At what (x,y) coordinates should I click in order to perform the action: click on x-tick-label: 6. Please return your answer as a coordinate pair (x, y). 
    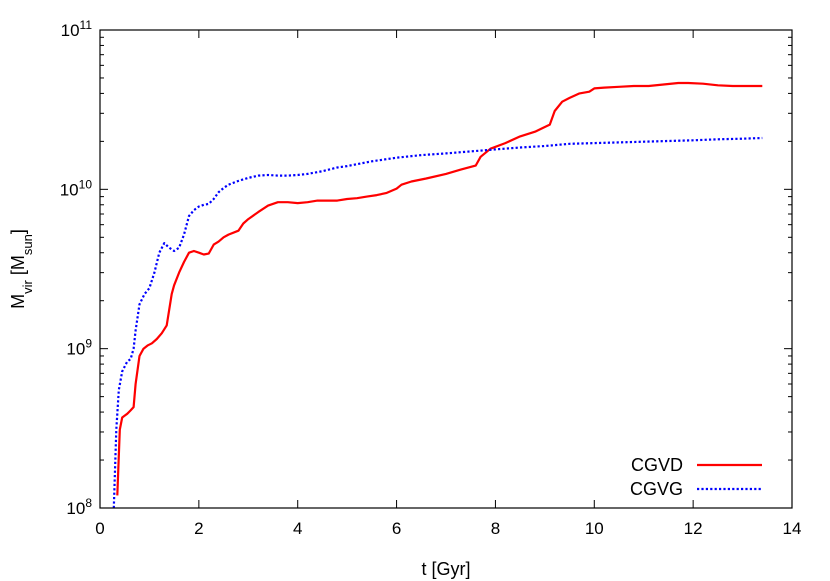
    Looking at the image, I should click on (396, 528).